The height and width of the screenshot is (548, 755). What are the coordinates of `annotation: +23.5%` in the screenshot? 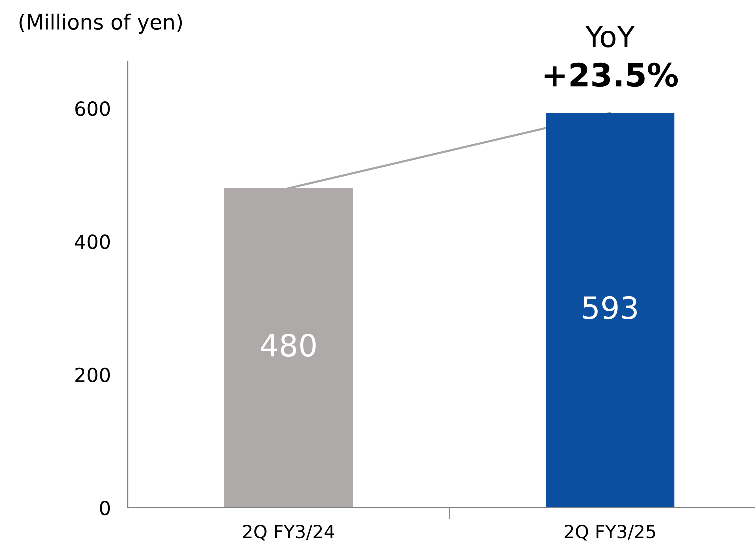 It's located at (611, 75).